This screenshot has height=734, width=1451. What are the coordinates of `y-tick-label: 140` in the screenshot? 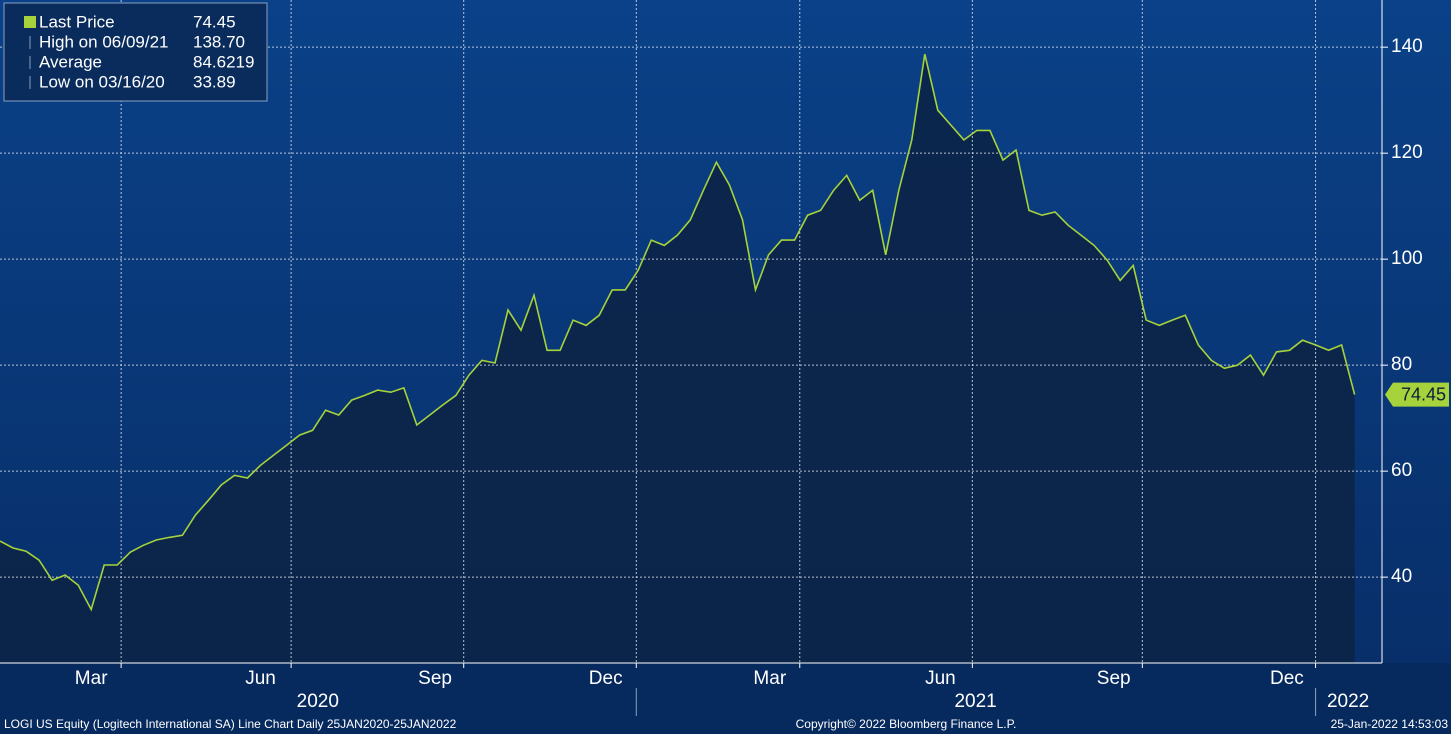 It's located at (1407, 46).